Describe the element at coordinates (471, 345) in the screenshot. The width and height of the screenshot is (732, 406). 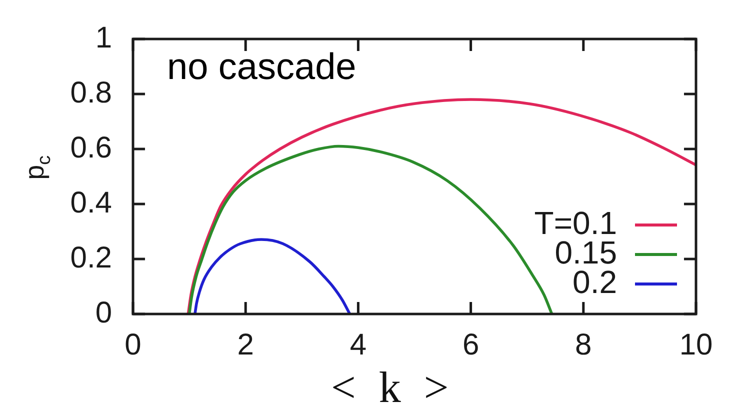
I see `x-tick-label: 6` at that location.